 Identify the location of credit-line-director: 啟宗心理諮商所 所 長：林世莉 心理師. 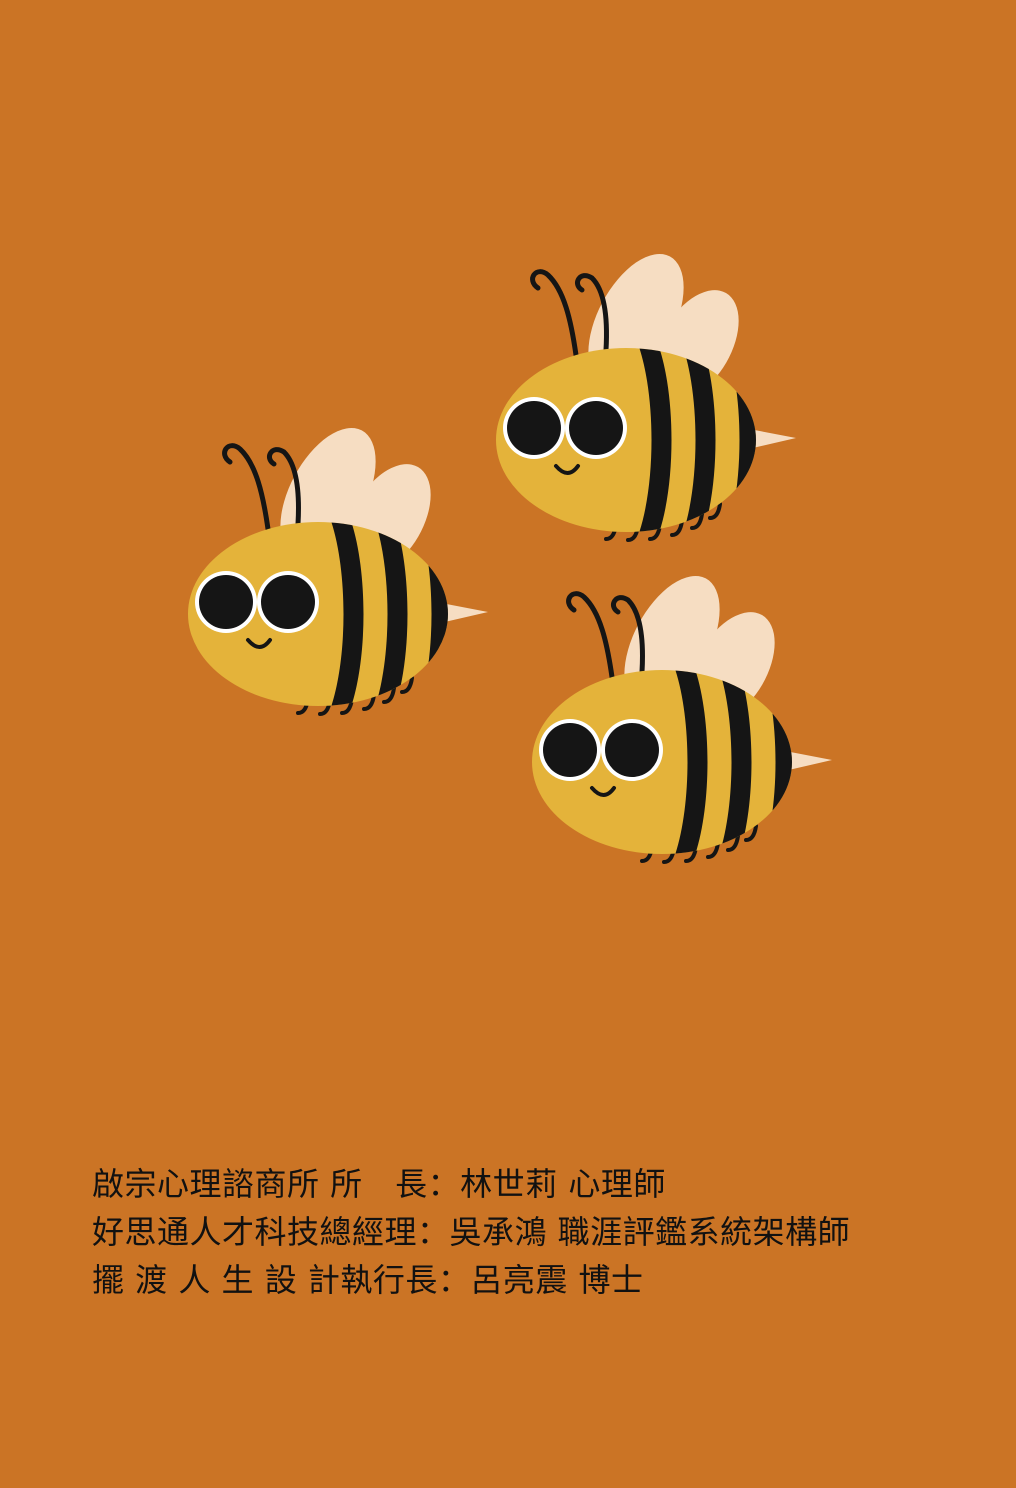
(379, 1184).